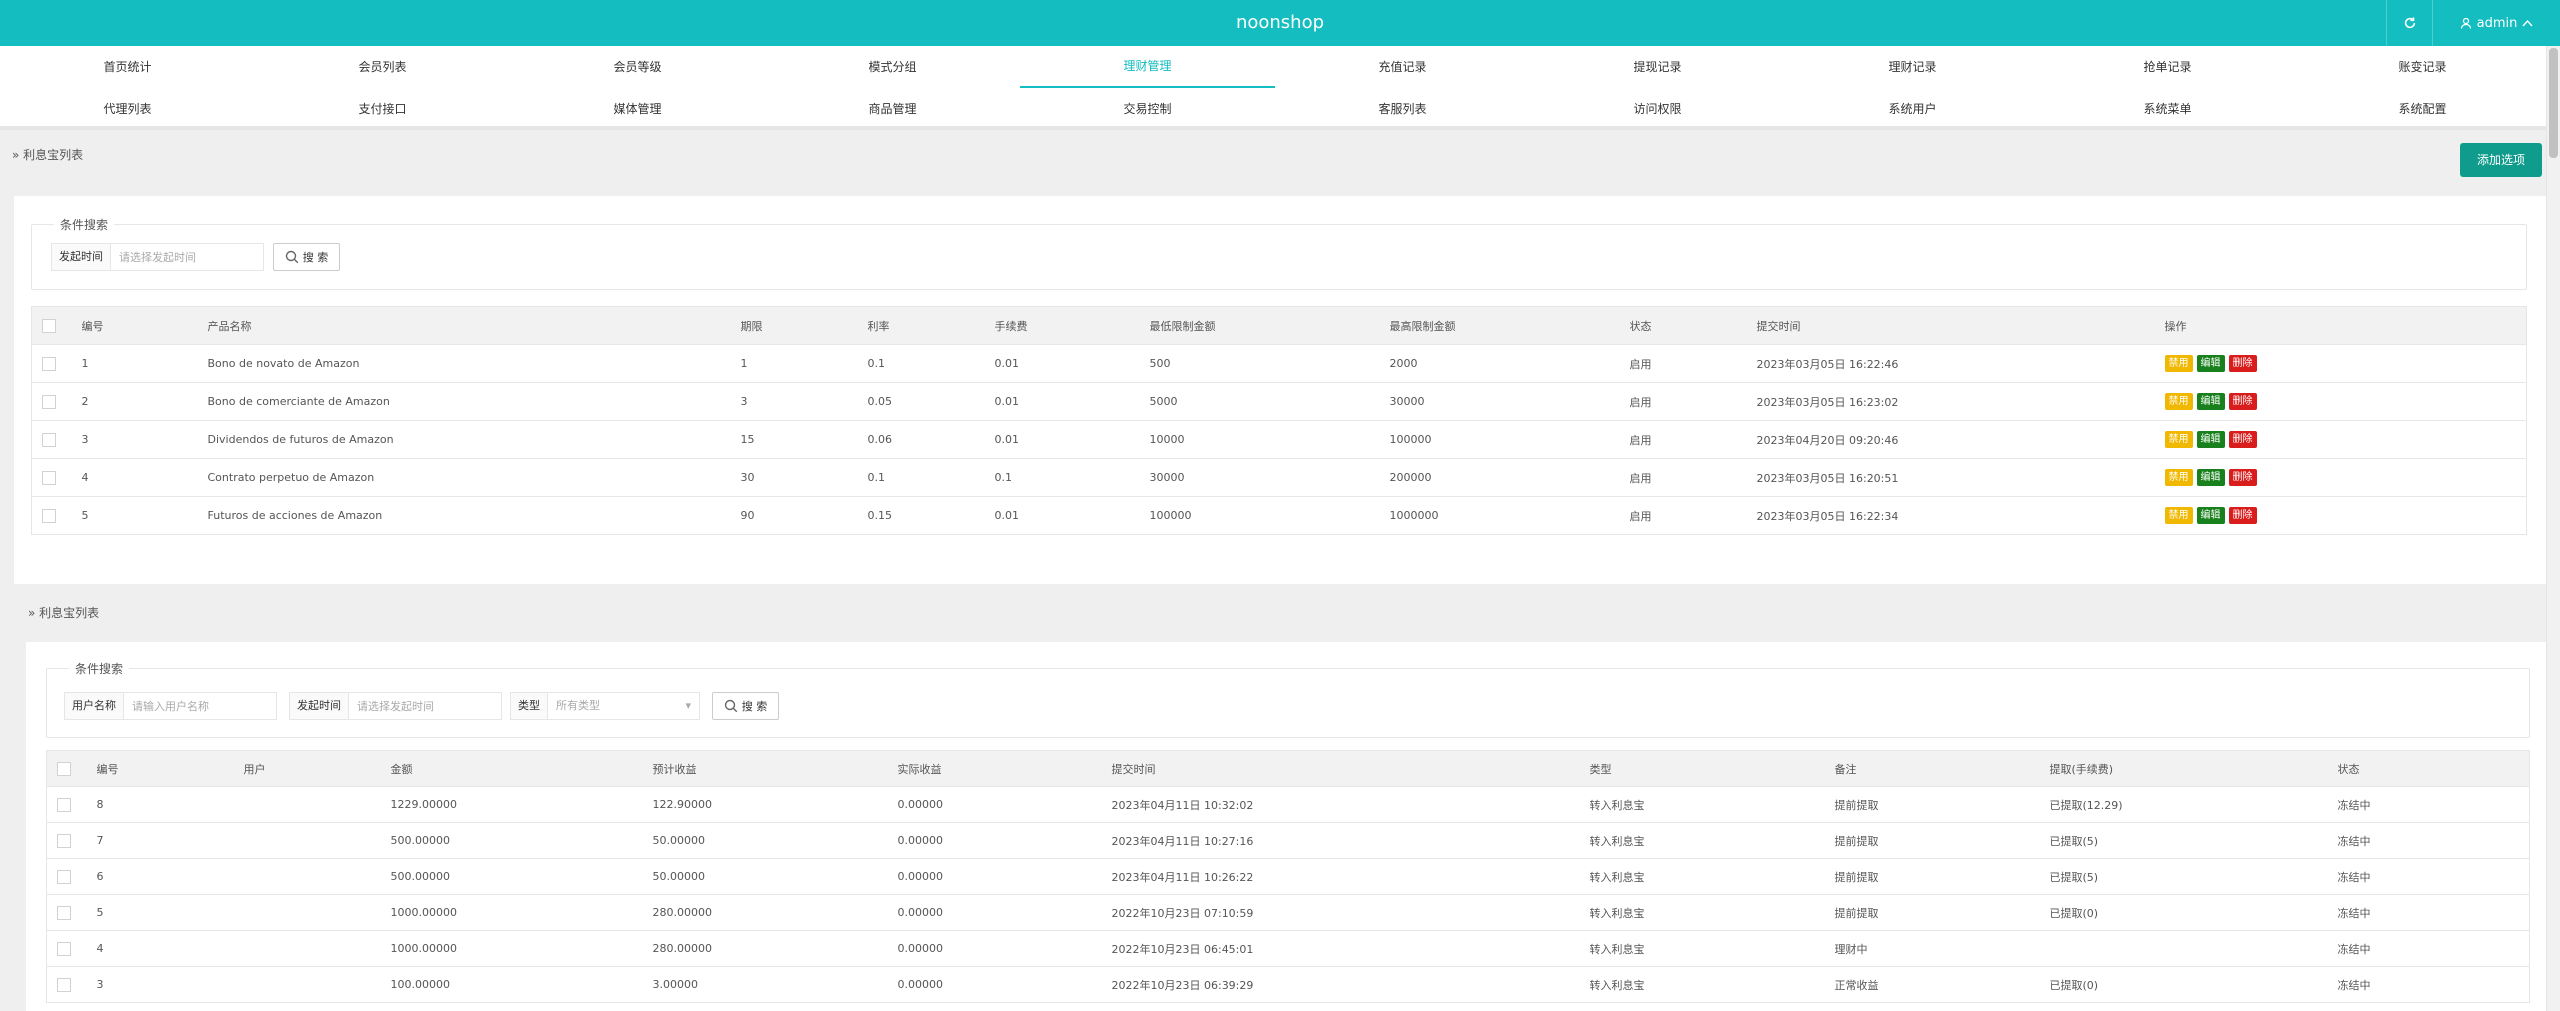 The height and width of the screenshot is (1011, 2560). Describe the element at coordinates (1402, 109) in the screenshot. I see `nav-item: 客服列表` at that location.